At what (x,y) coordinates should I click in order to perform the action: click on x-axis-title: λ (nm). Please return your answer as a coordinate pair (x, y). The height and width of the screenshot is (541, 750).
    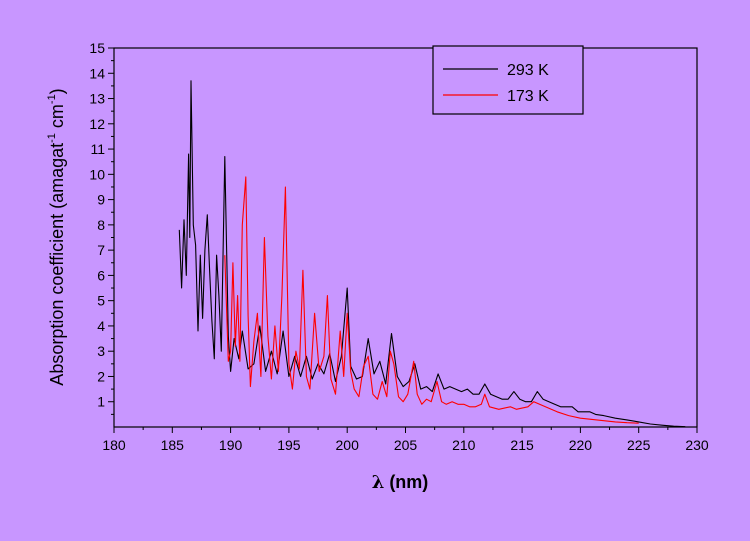
    Looking at the image, I should click on (400, 482).